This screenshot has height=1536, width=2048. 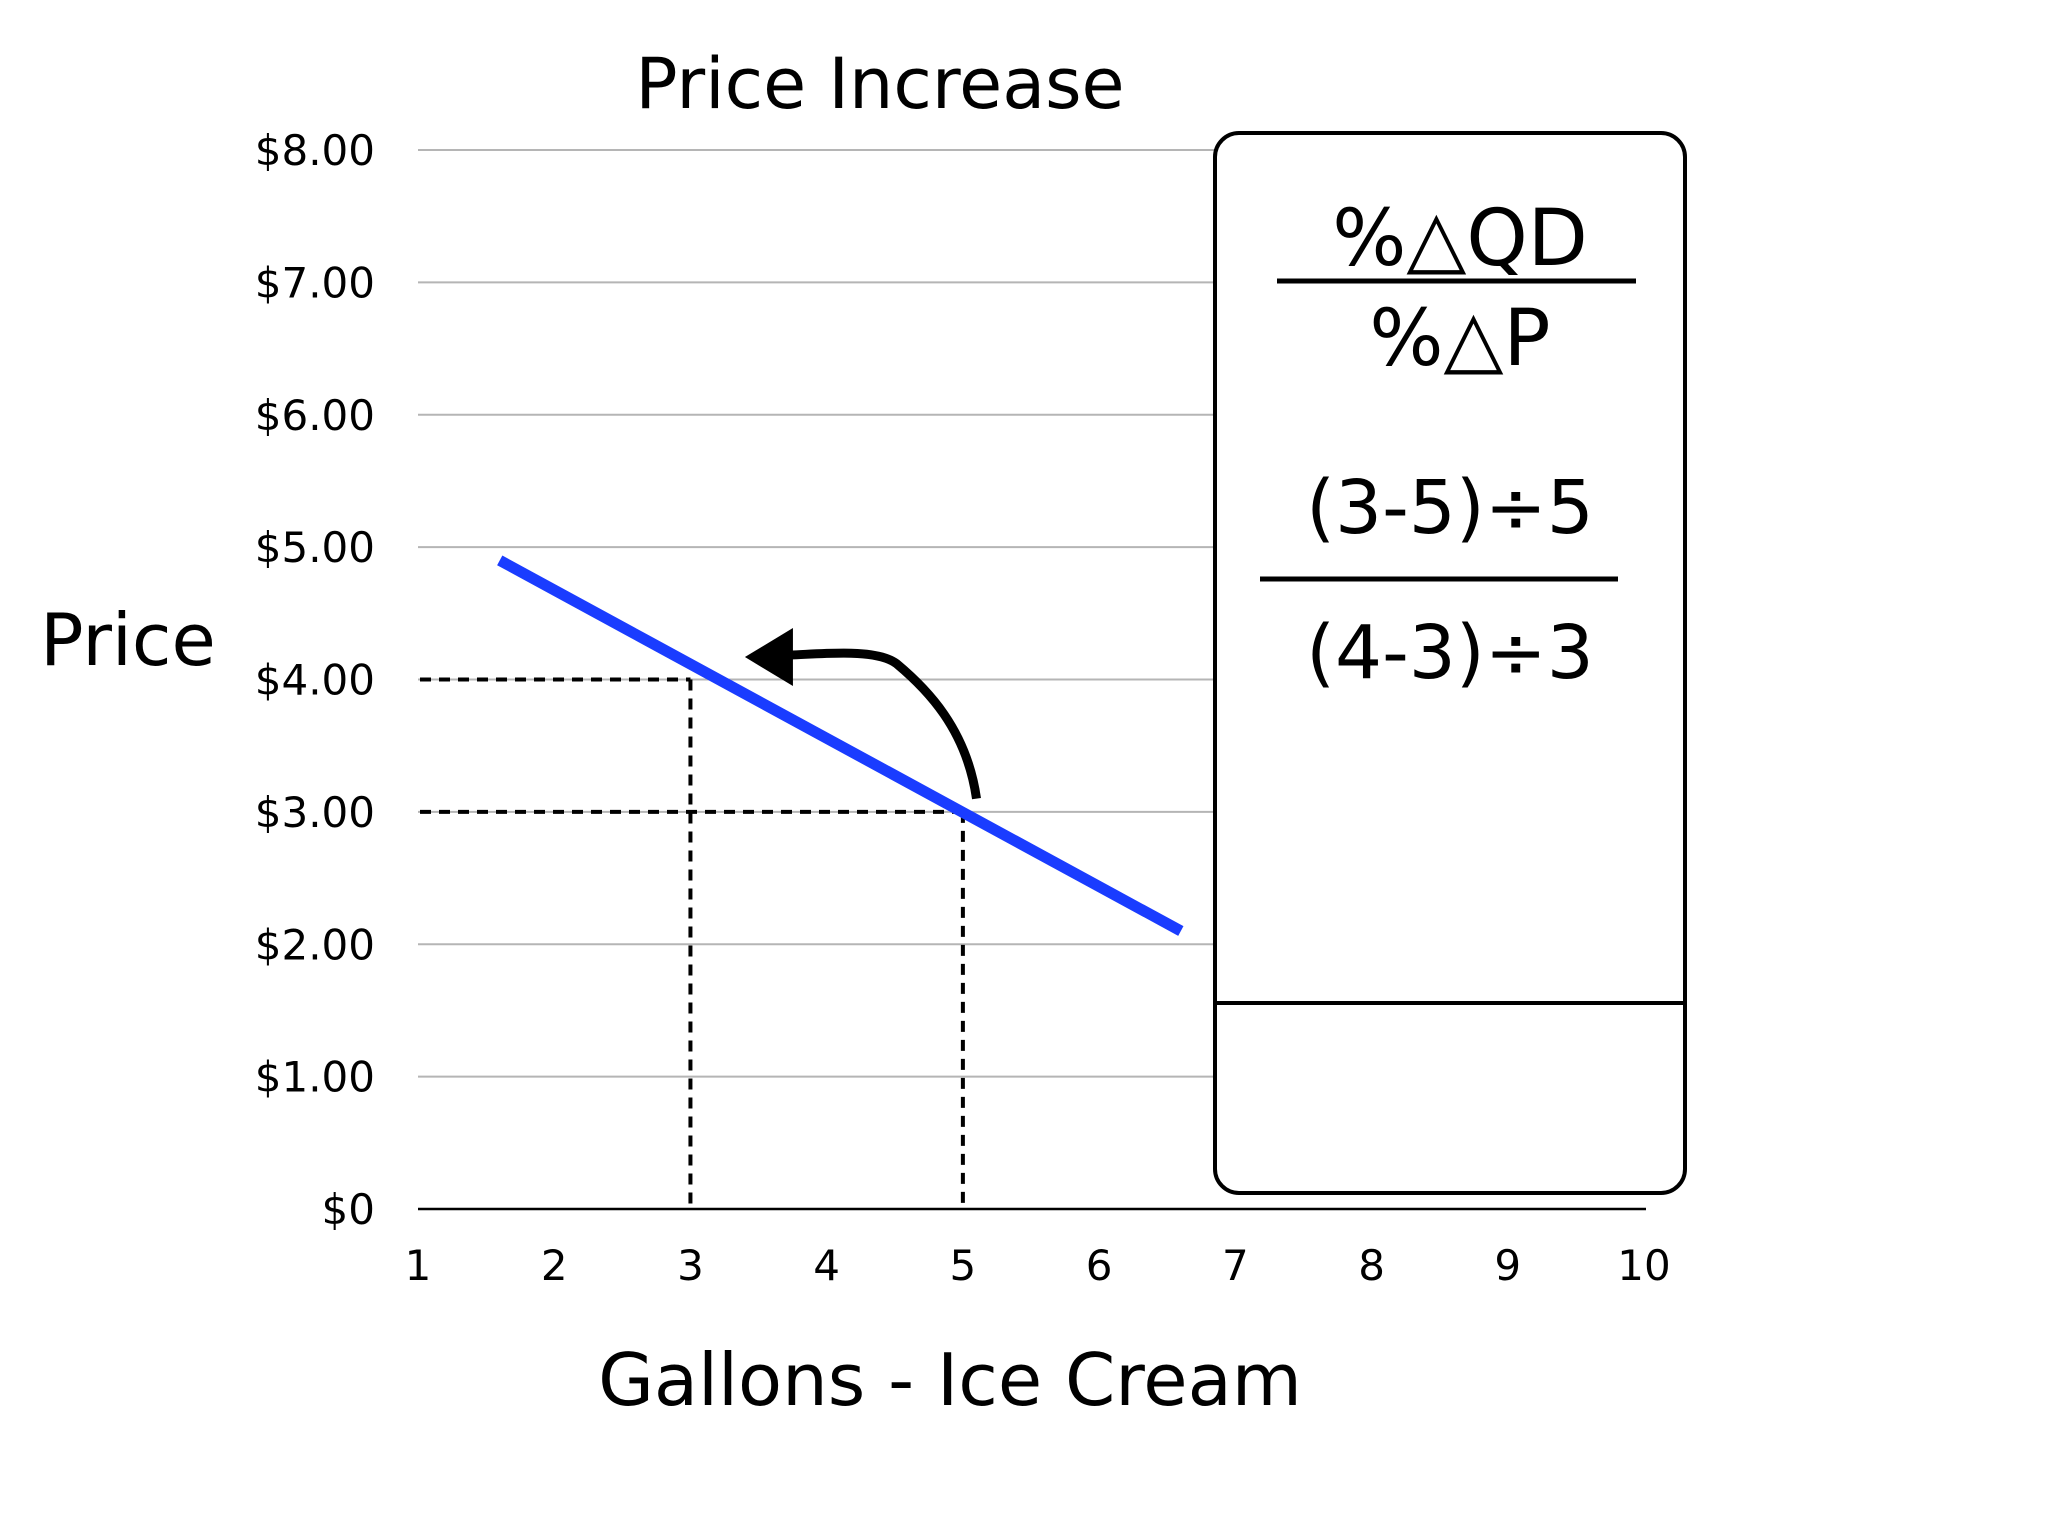 What do you see at coordinates (1459, 339) in the screenshot?
I see `formula-denominator-label: %△P` at bounding box center [1459, 339].